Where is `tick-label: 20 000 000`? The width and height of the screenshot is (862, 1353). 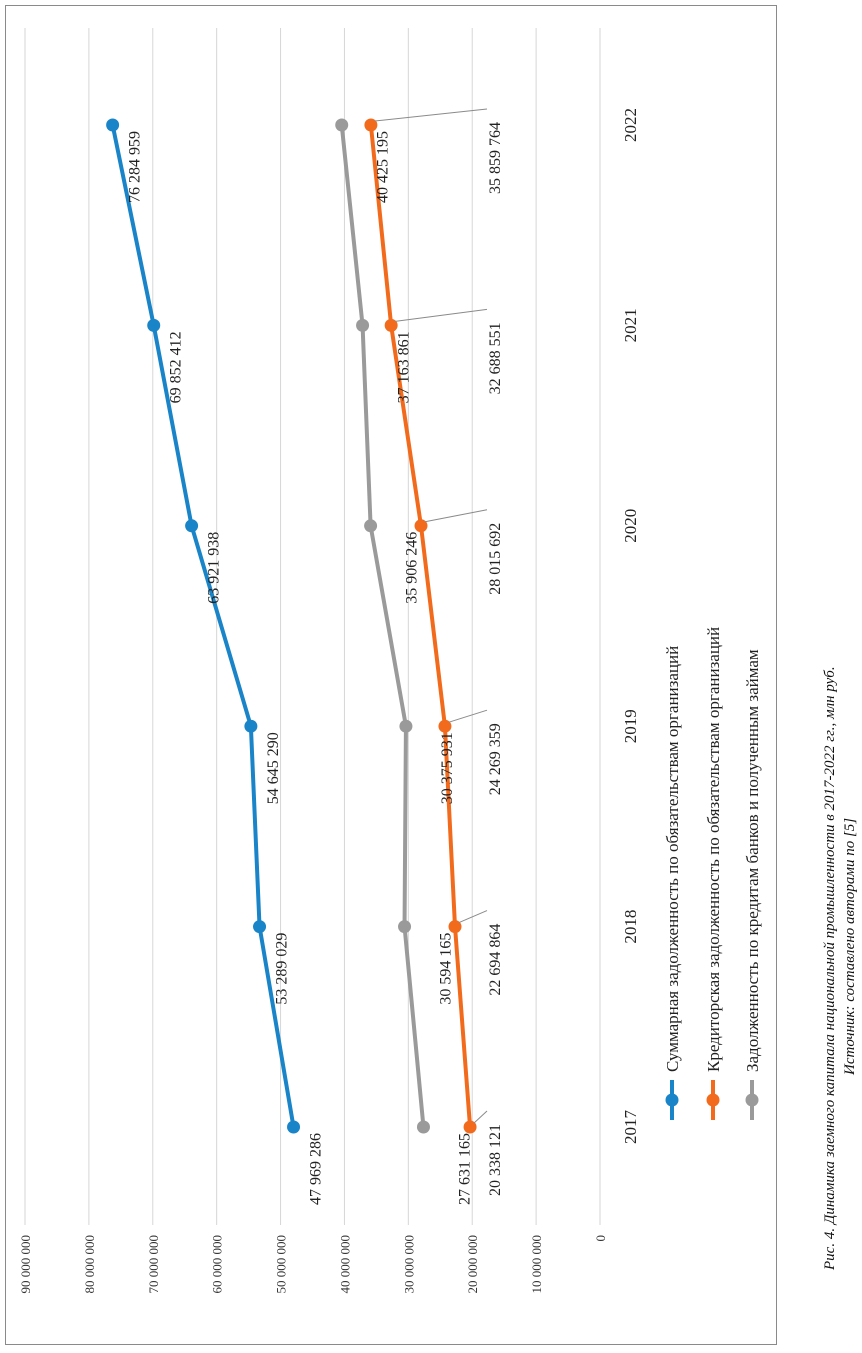 tick-label: 20 000 000 is located at coordinates (472, 1264).